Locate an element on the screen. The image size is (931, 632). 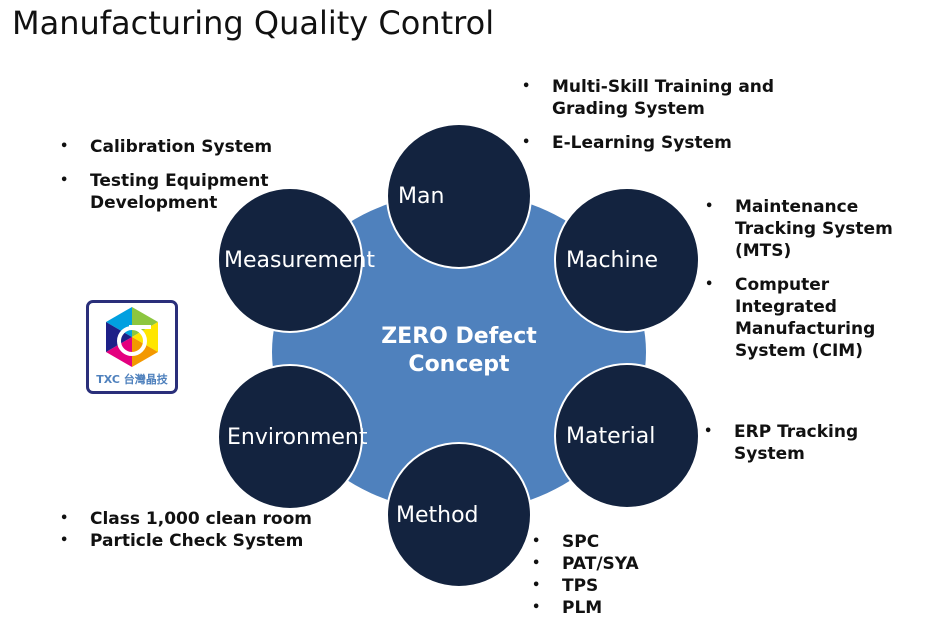
txc-logo: TXC 台灣晶技 is located at coordinates (132, 347).